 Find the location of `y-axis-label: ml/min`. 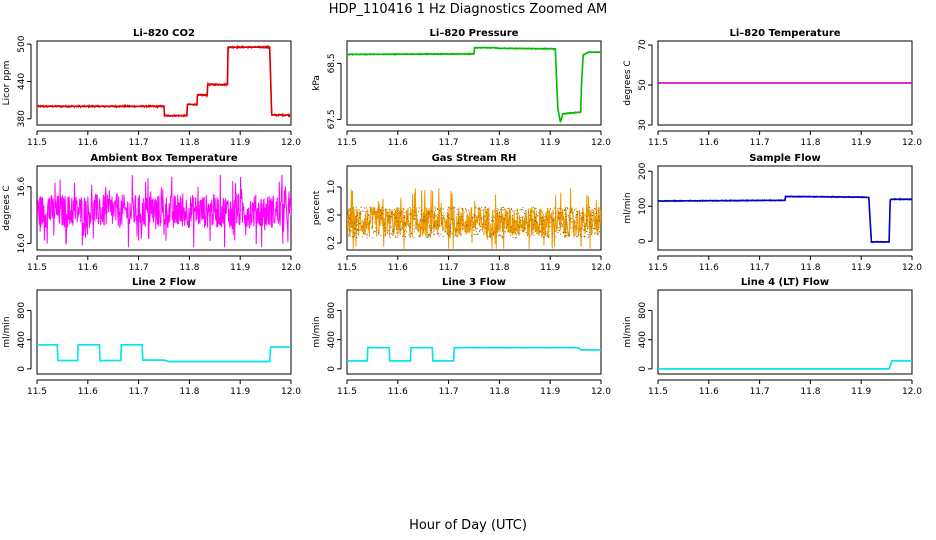

y-axis-label: ml/min is located at coordinates (628, 331).